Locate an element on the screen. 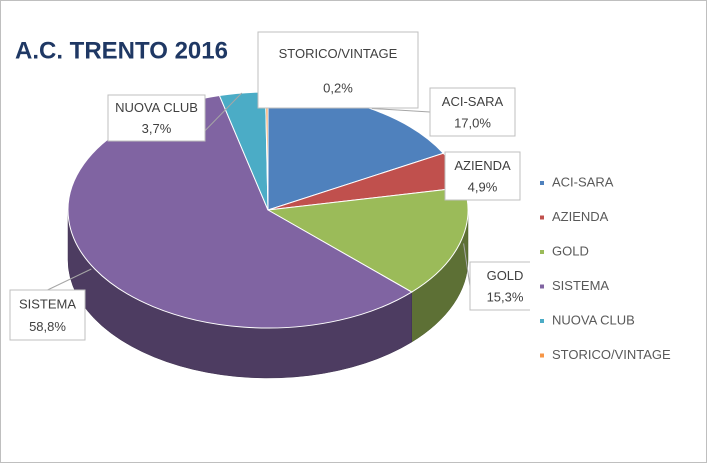 Image resolution: width=707 pixels, height=468 pixels. data-label-value: 58,8% is located at coordinates (47, 326).